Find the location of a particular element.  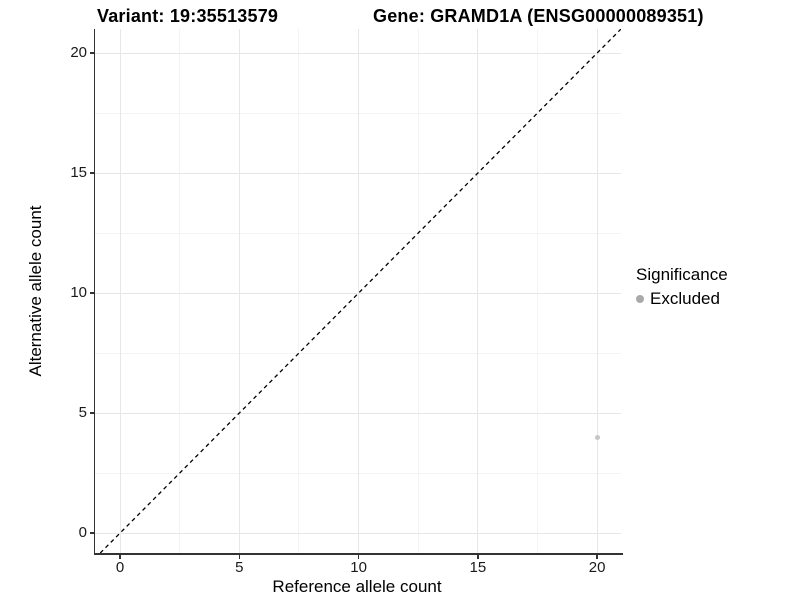

y-tick-label: 5 is located at coordinates (82, 413).